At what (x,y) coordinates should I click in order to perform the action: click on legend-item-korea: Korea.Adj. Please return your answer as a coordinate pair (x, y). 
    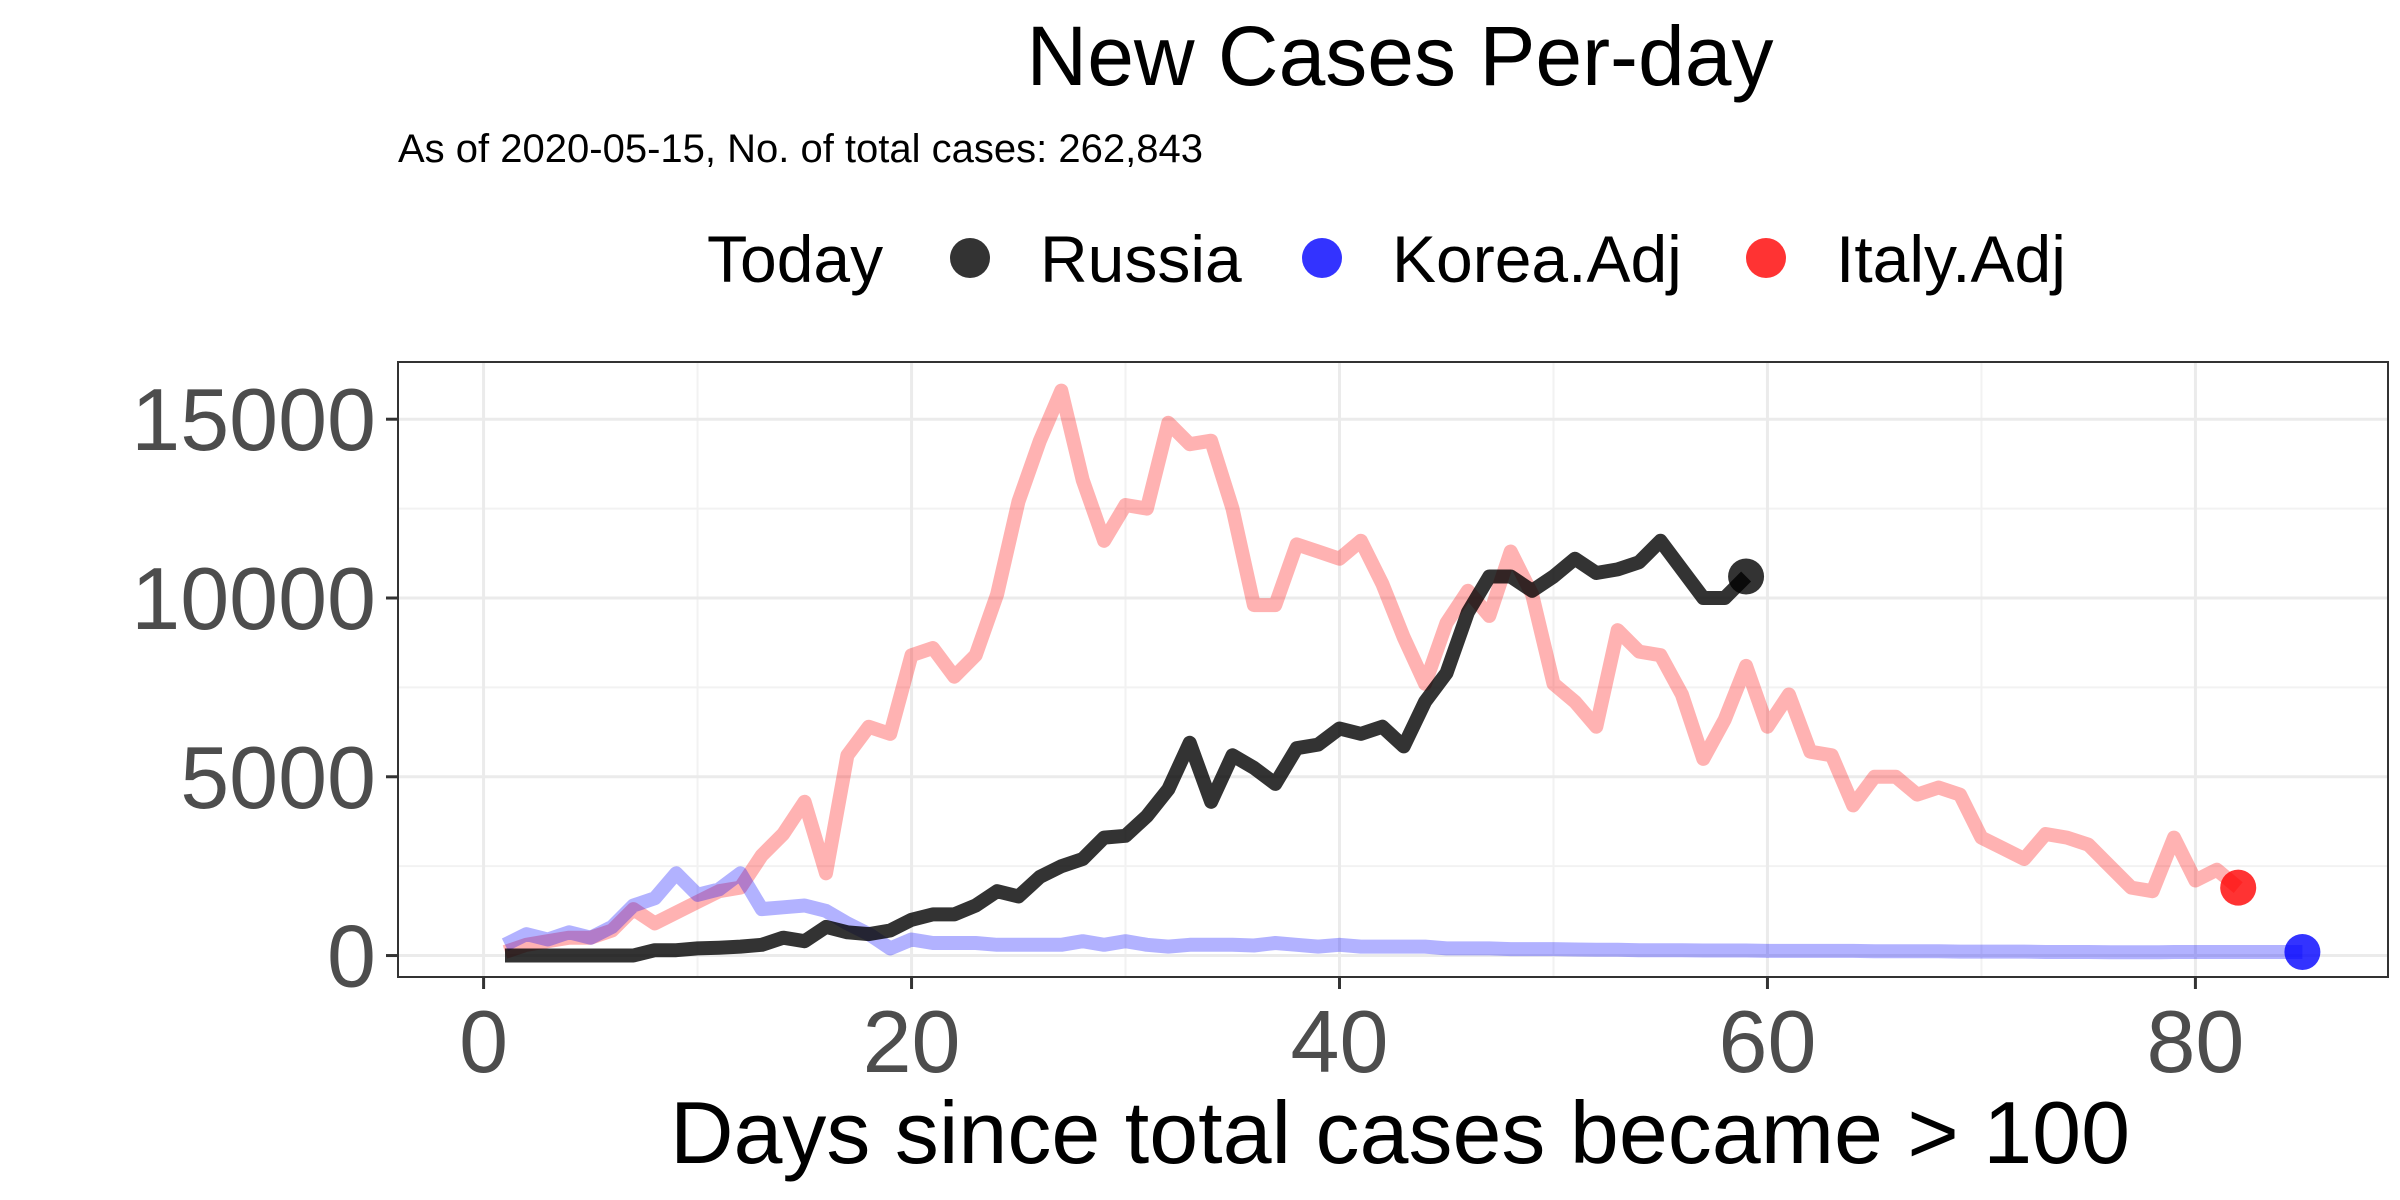
    Looking at the image, I should click on (1492, 259).